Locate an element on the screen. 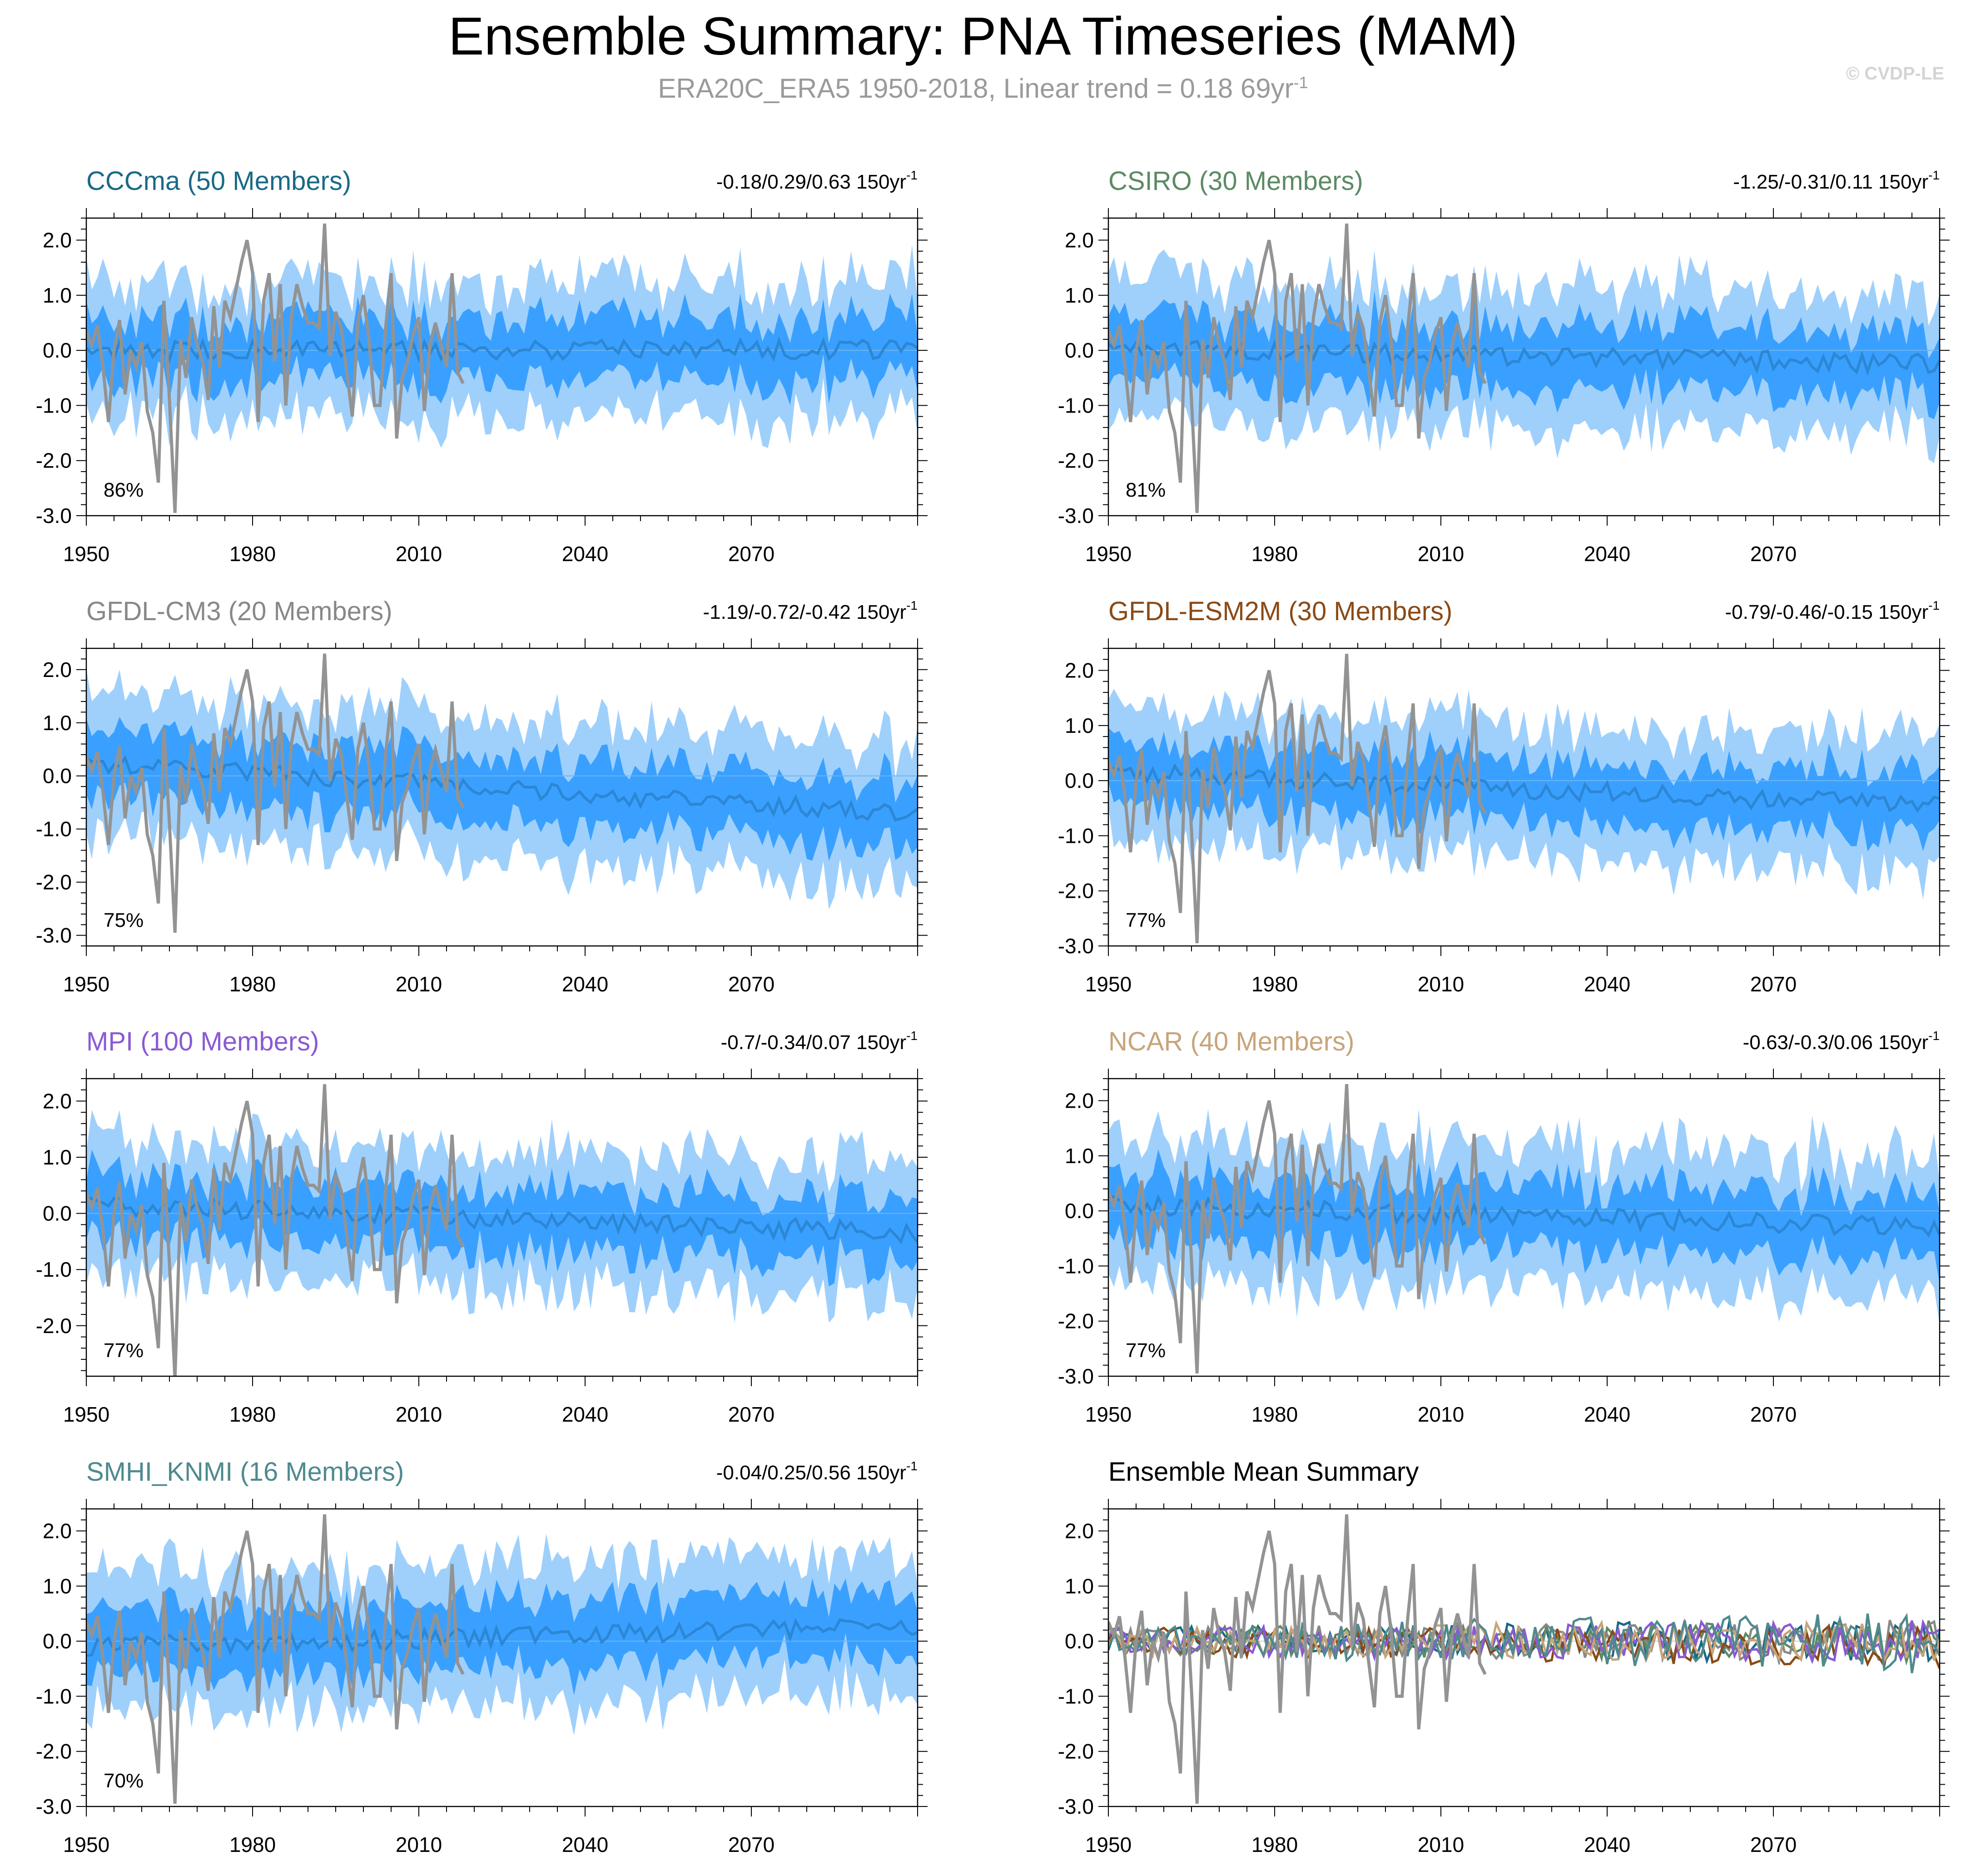 Image resolution: width=1966 pixels, height=1876 pixels. percent-label: 70% is located at coordinates (124, 1781).